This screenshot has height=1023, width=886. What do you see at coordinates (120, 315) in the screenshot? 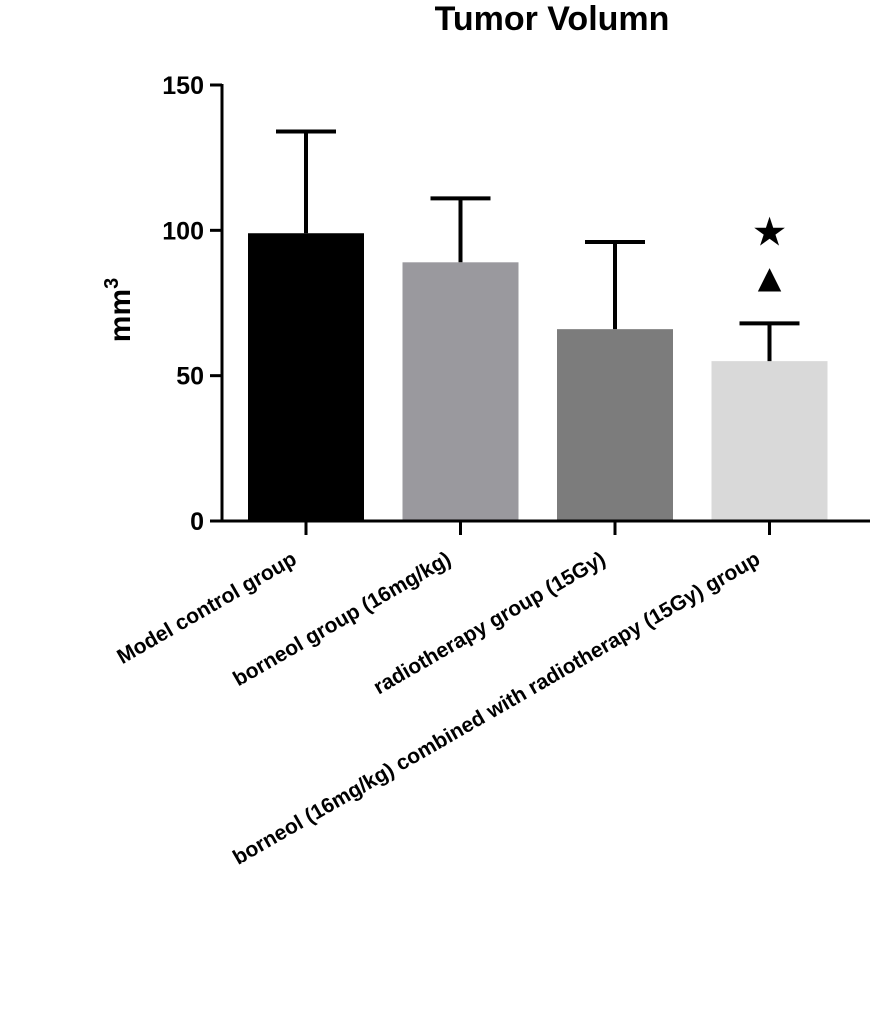
I see `y-axis-label-base: mm` at bounding box center [120, 315].